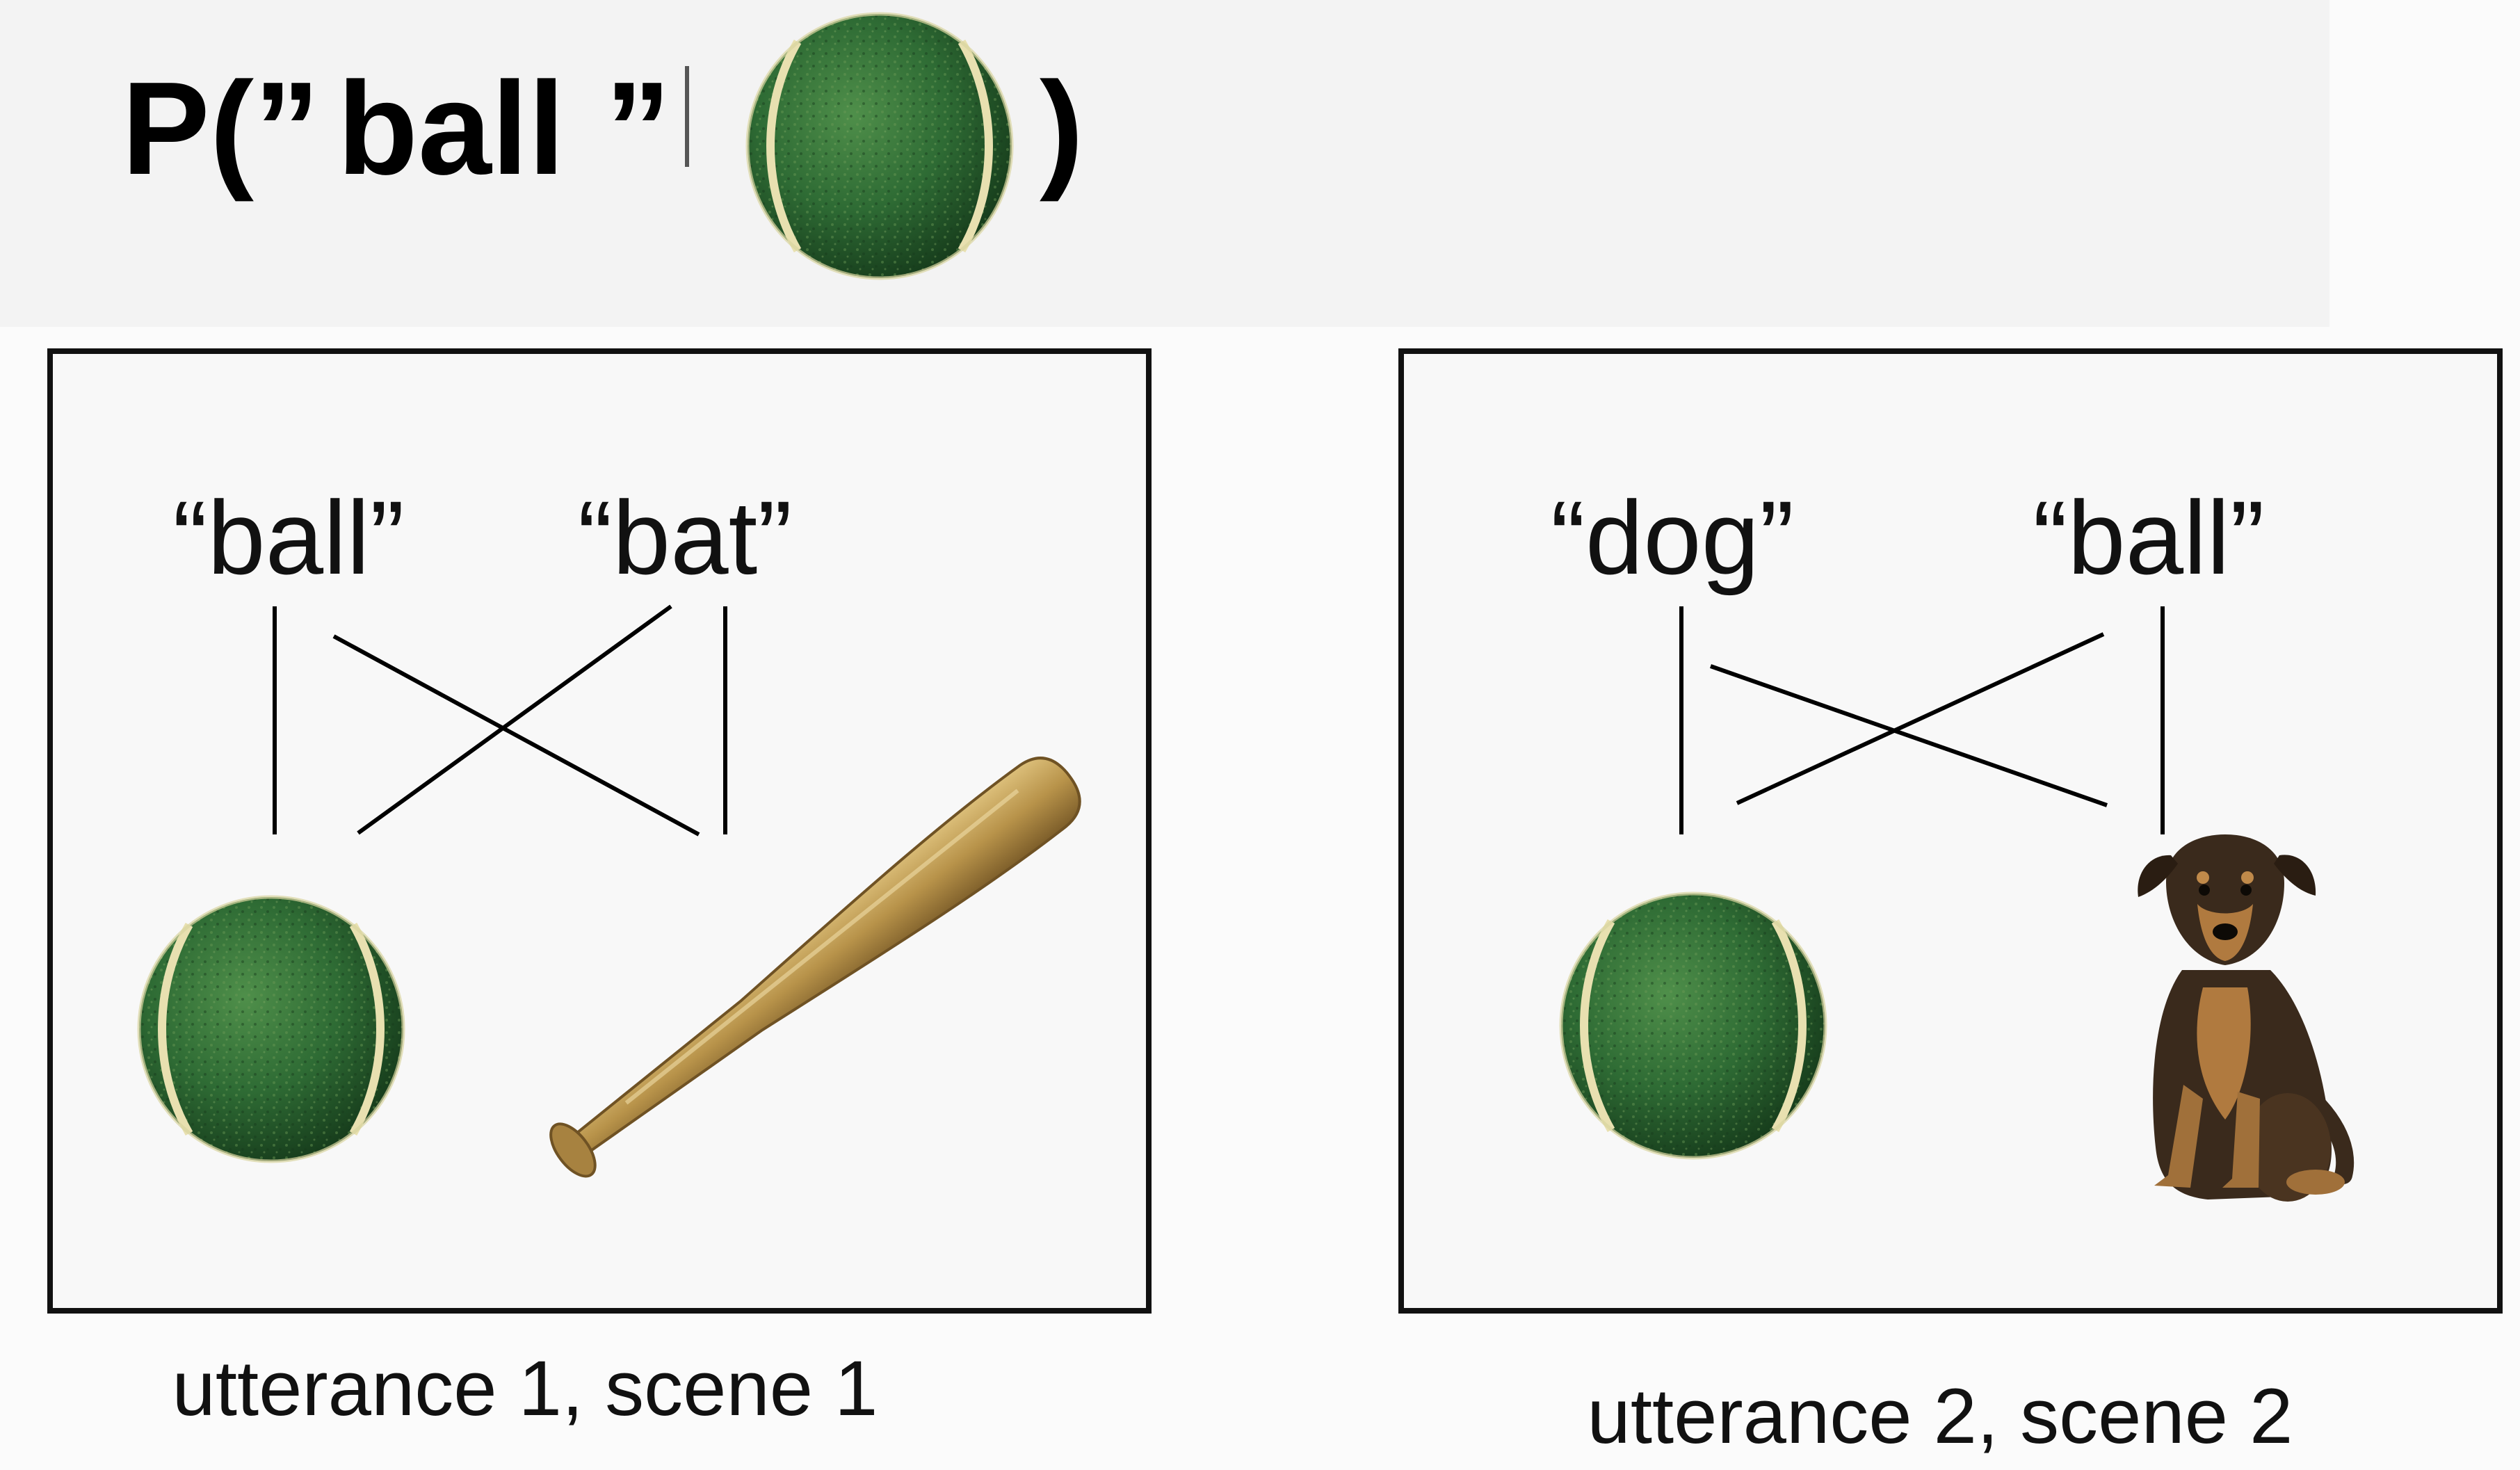  What do you see at coordinates (500, 720) in the screenshot?
I see `scene-1-links` at bounding box center [500, 720].